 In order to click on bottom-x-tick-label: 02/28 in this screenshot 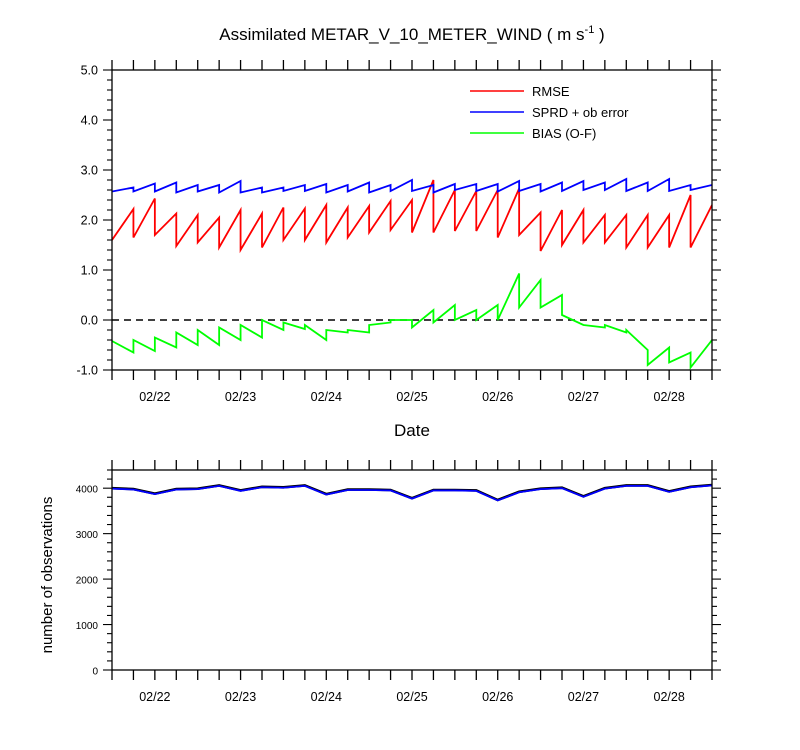, I will do `click(669, 697)`.